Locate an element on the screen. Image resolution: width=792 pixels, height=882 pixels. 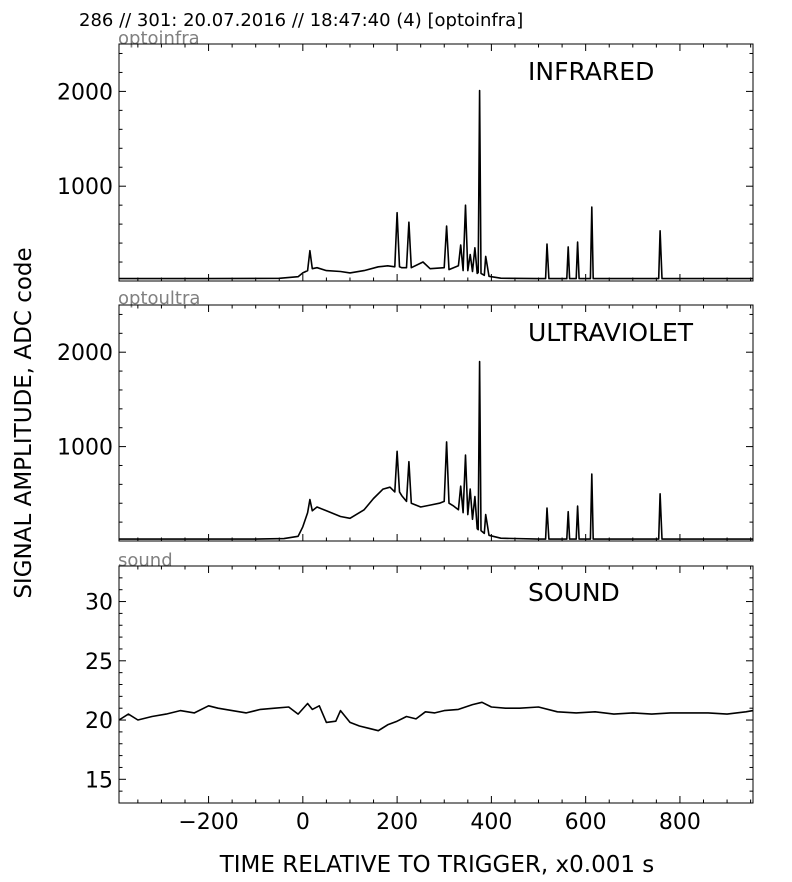
x-tick-label: 200 is located at coordinates (397, 822).